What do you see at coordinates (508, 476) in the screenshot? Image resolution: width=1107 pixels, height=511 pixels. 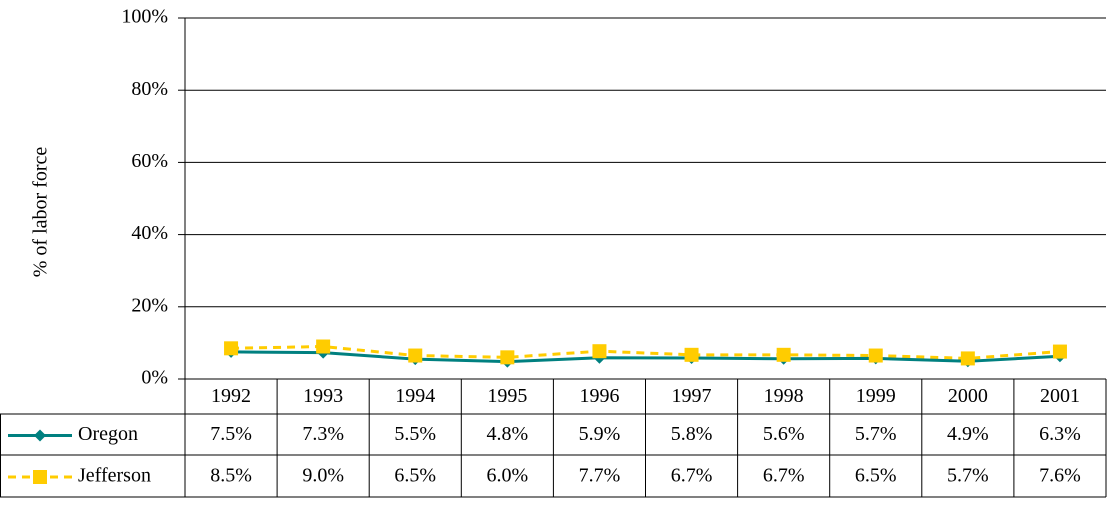 I see `table-value: 6.0%` at bounding box center [508, 476].